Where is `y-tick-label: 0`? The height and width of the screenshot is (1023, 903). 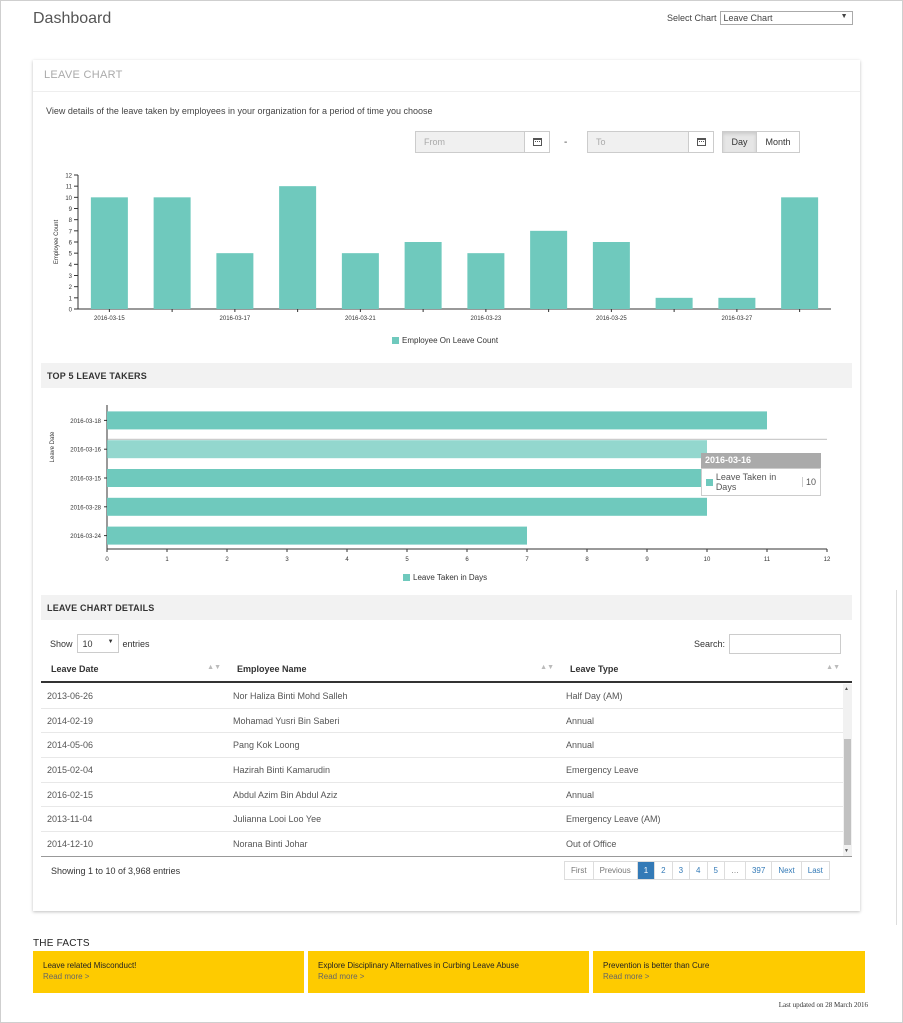
y-tick-label: 0 is located at coordinates (71, 311).